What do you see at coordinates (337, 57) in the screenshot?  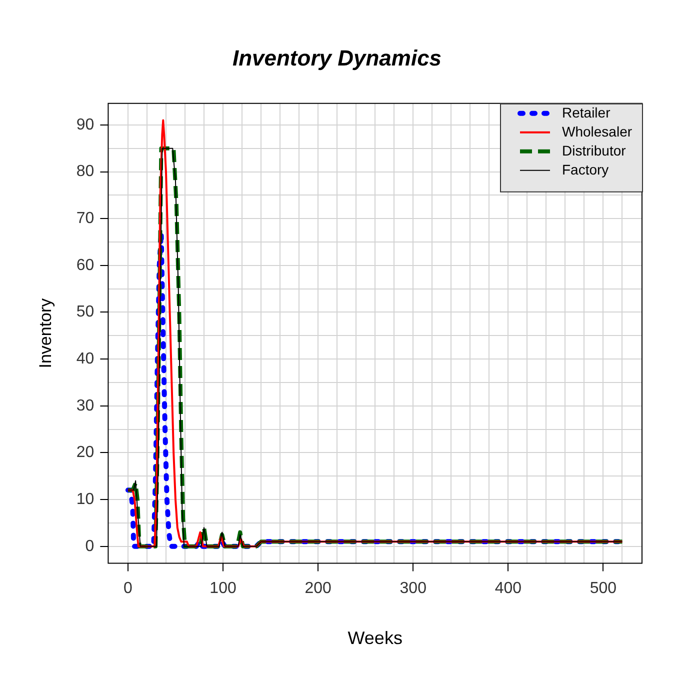 I see `chart-title: Inventory Dynamics` at bounding box center [337, 57].